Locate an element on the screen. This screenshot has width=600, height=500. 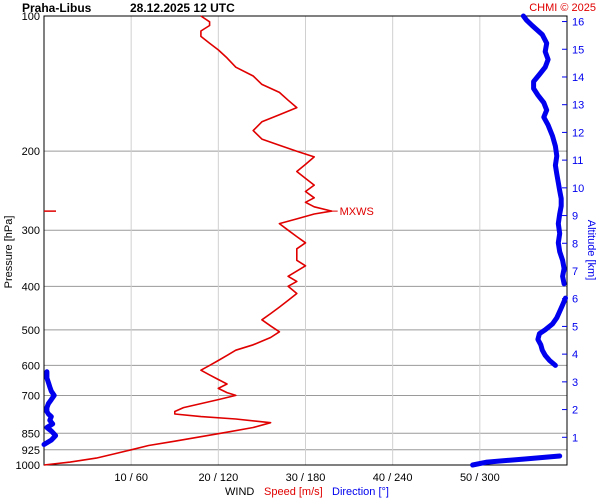
pressure-tick-label: 200 is located at coordinates (31, 152).